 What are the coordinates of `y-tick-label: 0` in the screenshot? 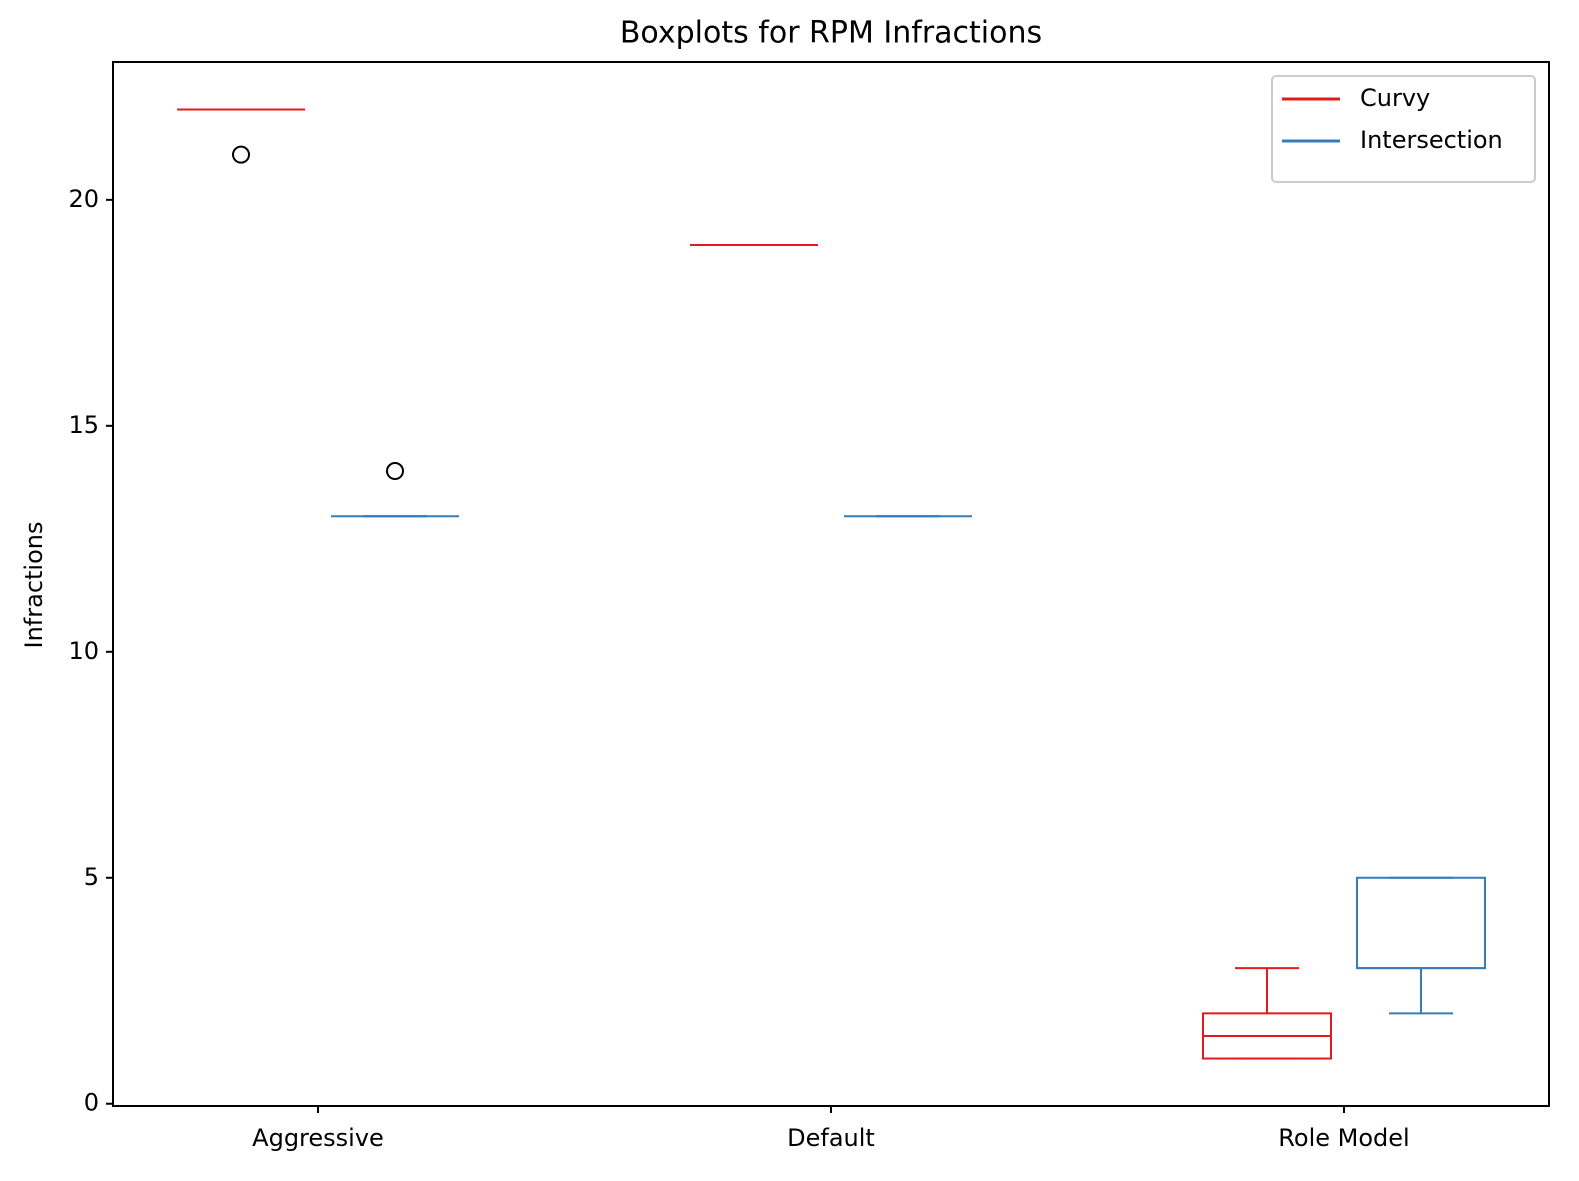 It's located at (91, 1103).